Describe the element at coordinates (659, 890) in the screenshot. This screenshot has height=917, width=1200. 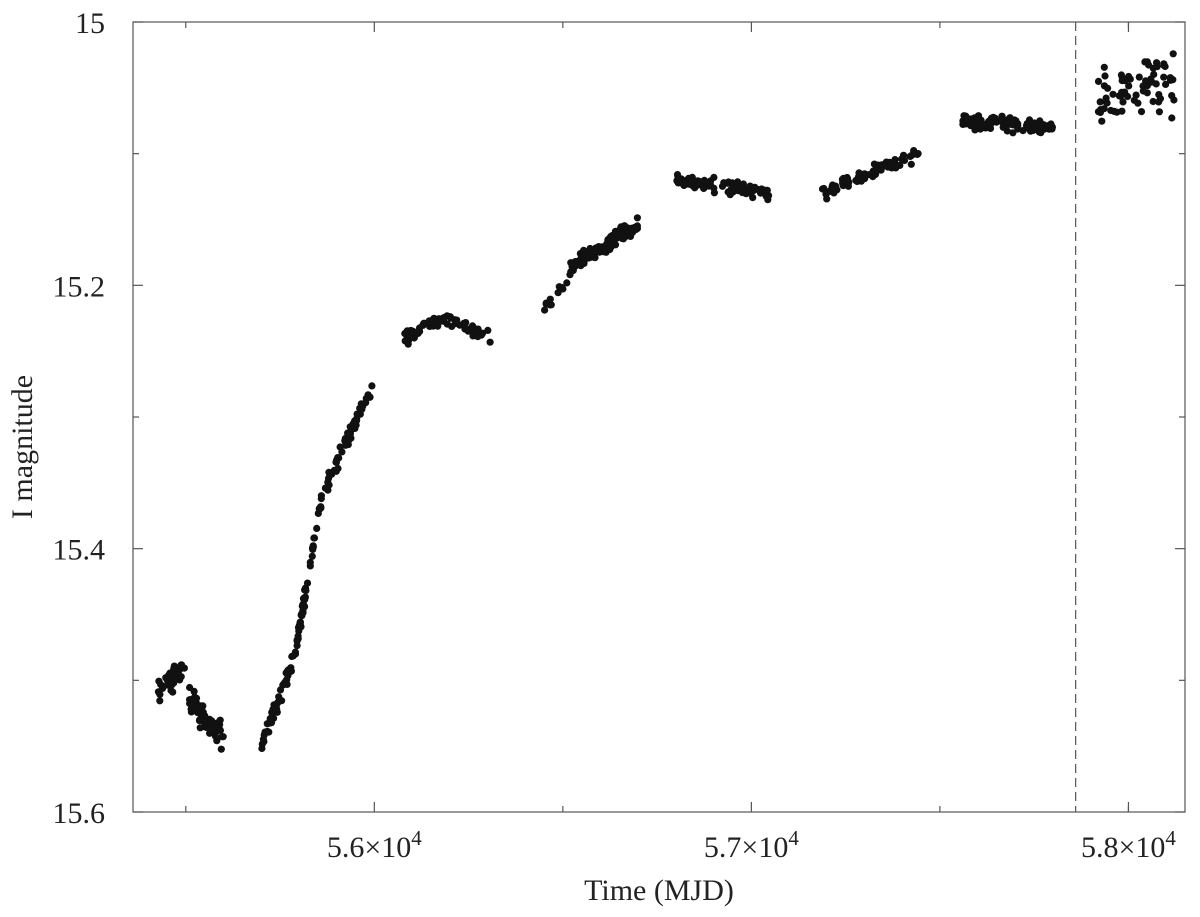
I see `x-axis-label: Time (MJD)` at that location.